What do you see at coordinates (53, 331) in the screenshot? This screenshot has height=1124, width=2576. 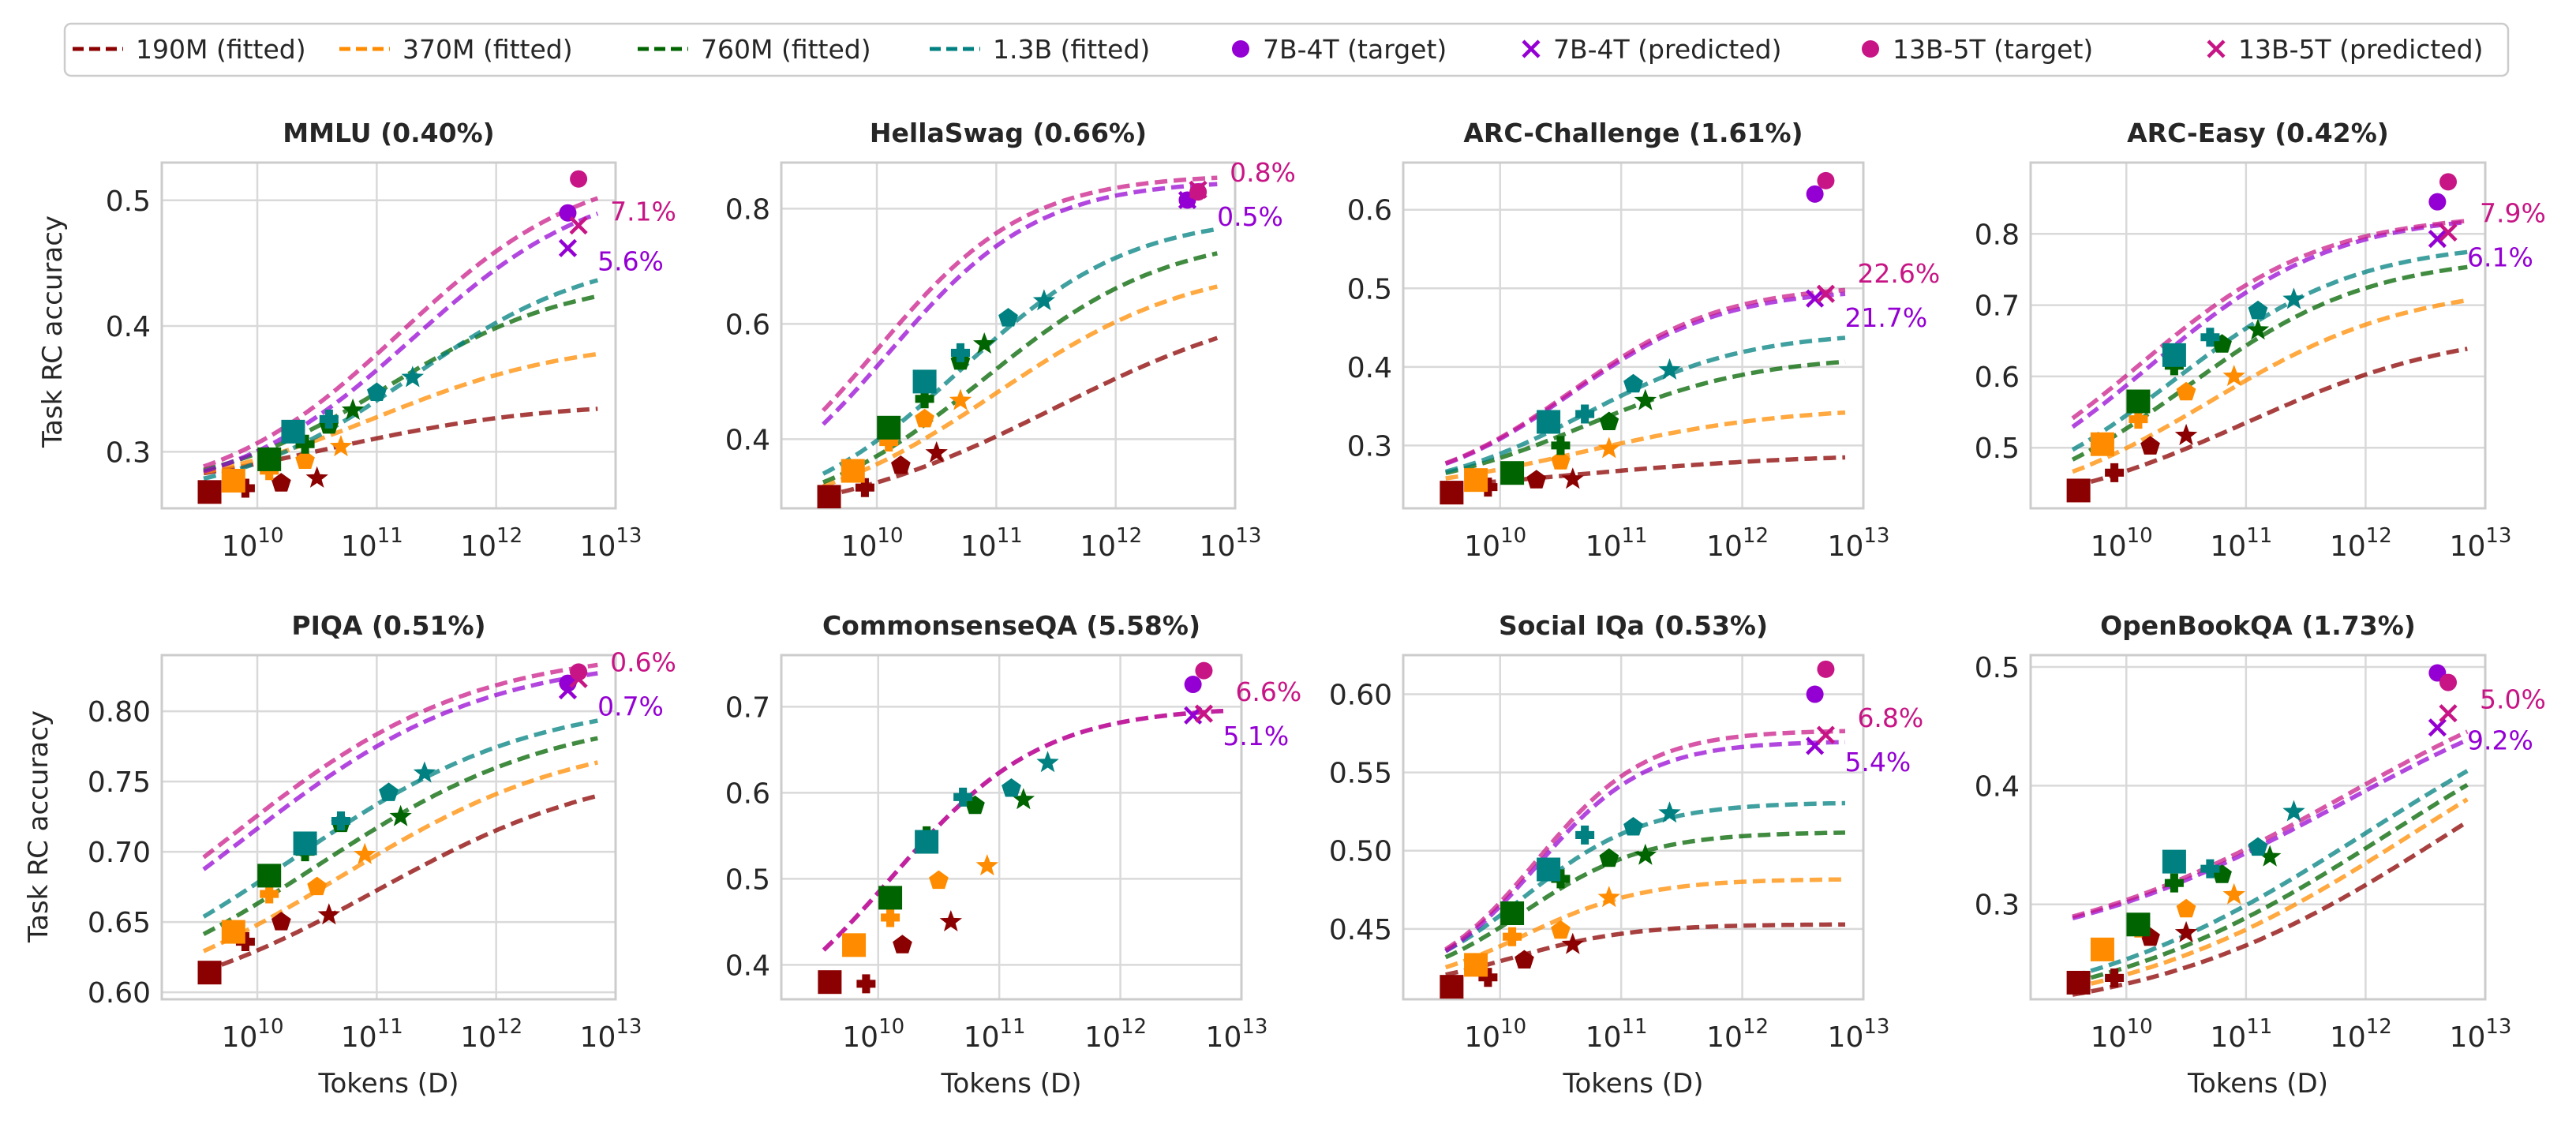 I see `y-axis-label-top: Task RC accuracy` at bounding box center [53, 331].